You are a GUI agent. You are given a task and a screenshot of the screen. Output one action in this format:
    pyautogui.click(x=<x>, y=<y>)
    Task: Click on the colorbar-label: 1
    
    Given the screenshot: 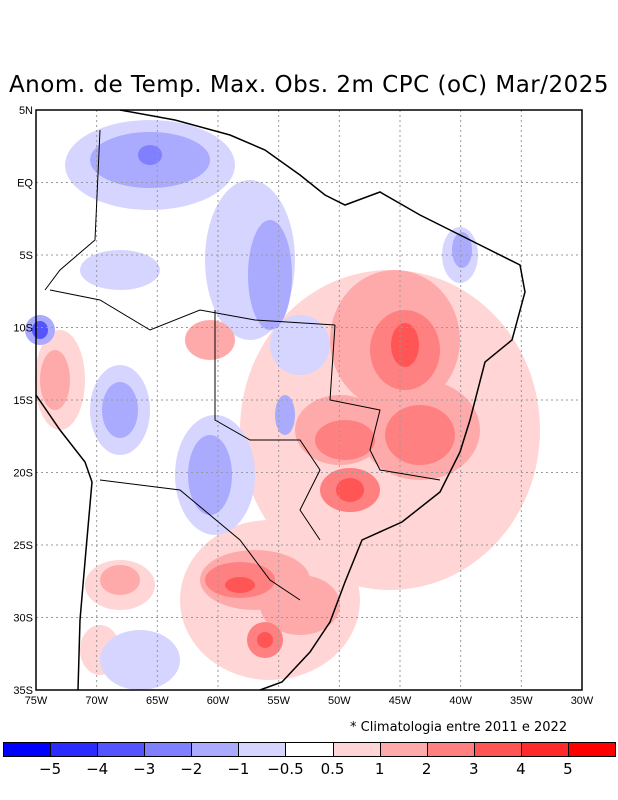 What is the action you would take?
    pyautogui.click(x=379, y=769)
    